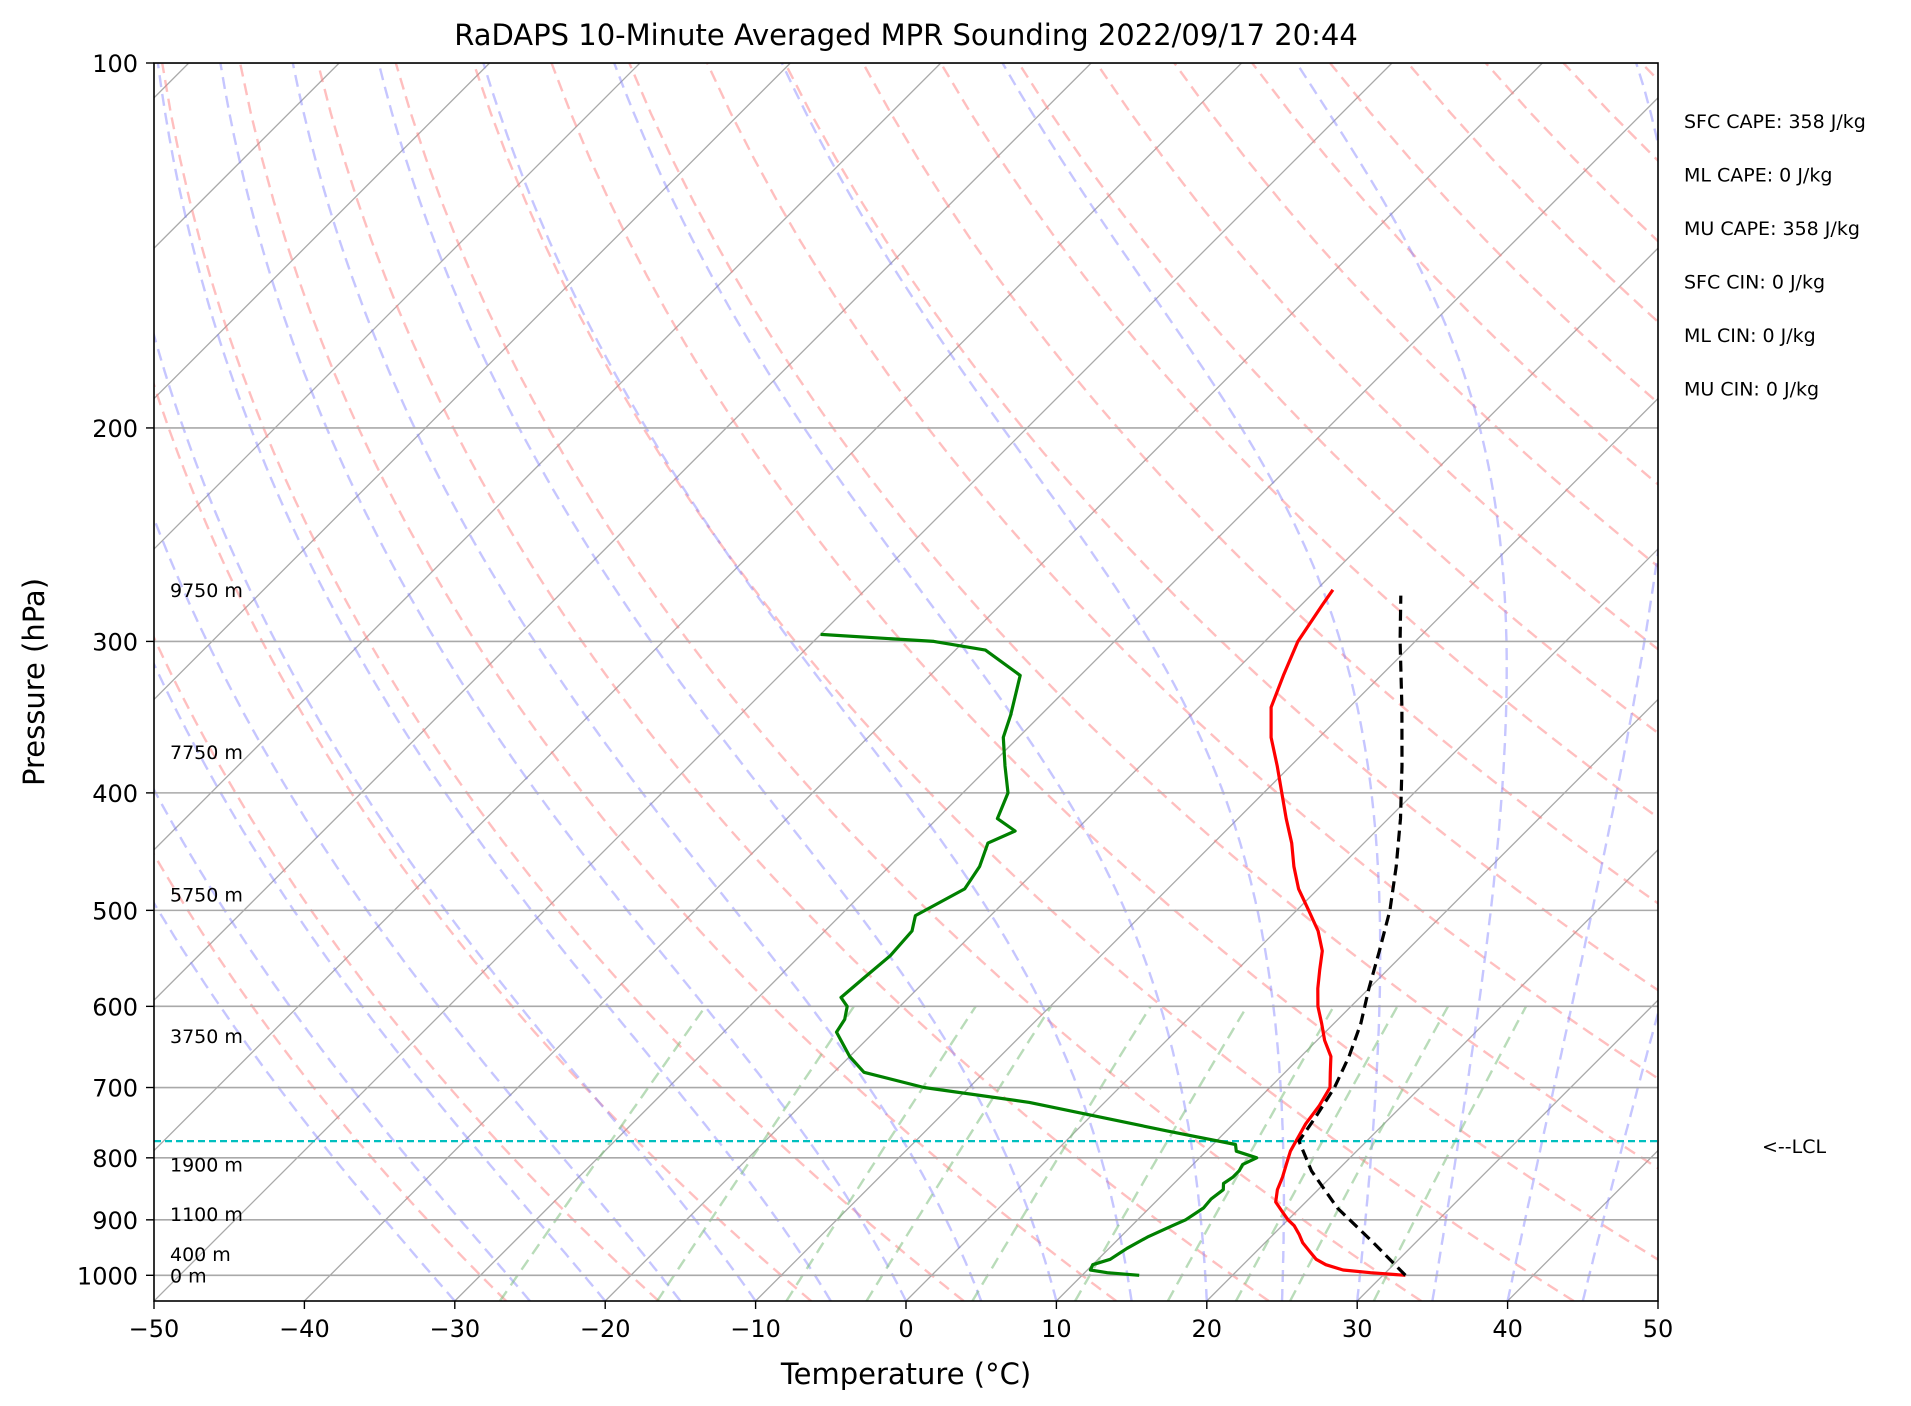  I want to click on x-tick-label: 30, so click(1357, 1329).